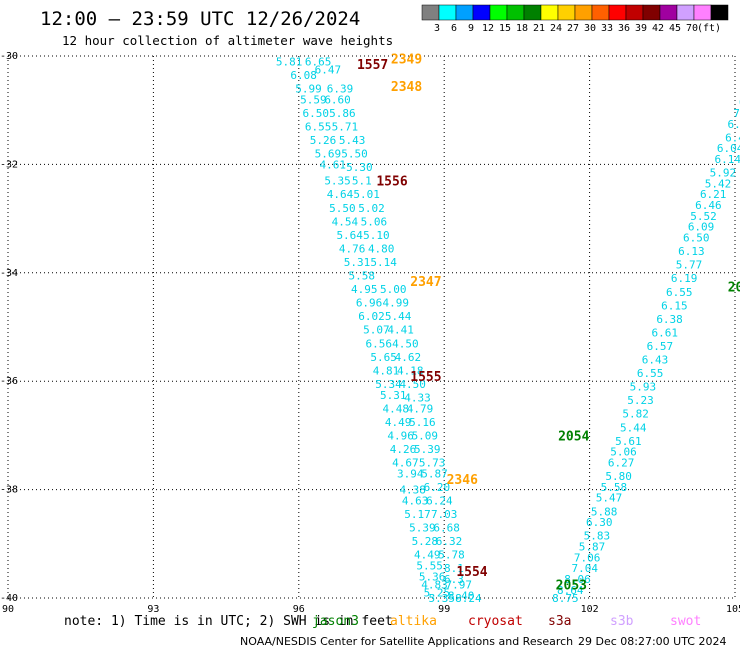 This screenshot has width=740, height=650. What do you see at coordinates (354, 154) in the screenshot?
I see `wave-height-point: 5.50` at bounding box center [354, 154].